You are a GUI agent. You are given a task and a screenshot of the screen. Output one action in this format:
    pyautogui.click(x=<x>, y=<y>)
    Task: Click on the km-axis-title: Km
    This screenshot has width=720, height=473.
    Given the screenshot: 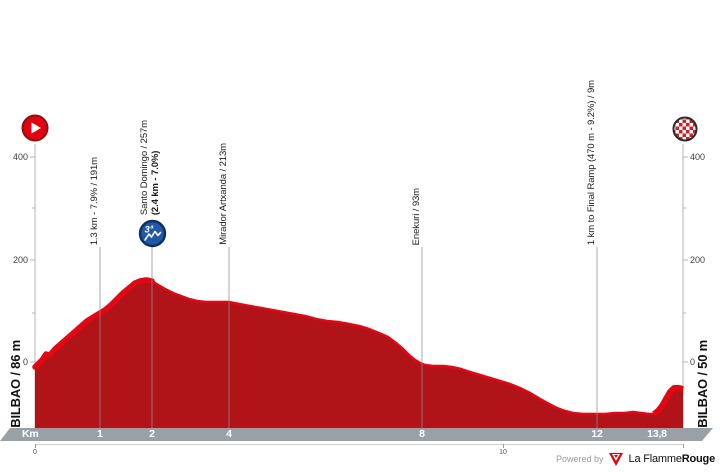 What is the action you would take?
    pyautogui.click(x=30, y=434)
    